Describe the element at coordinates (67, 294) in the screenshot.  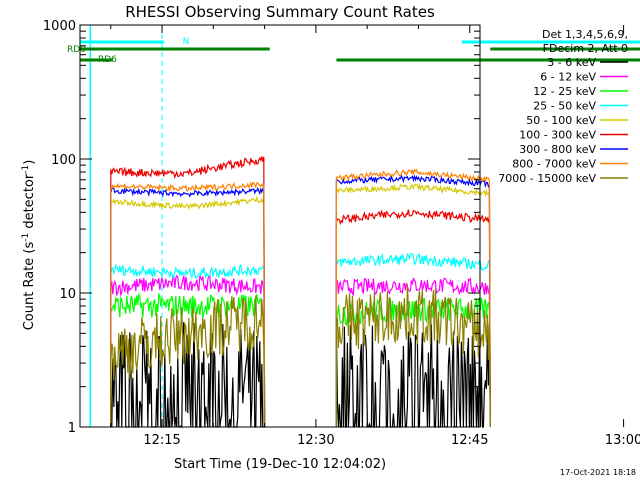
I see `y-tick-label: 10` at that location.